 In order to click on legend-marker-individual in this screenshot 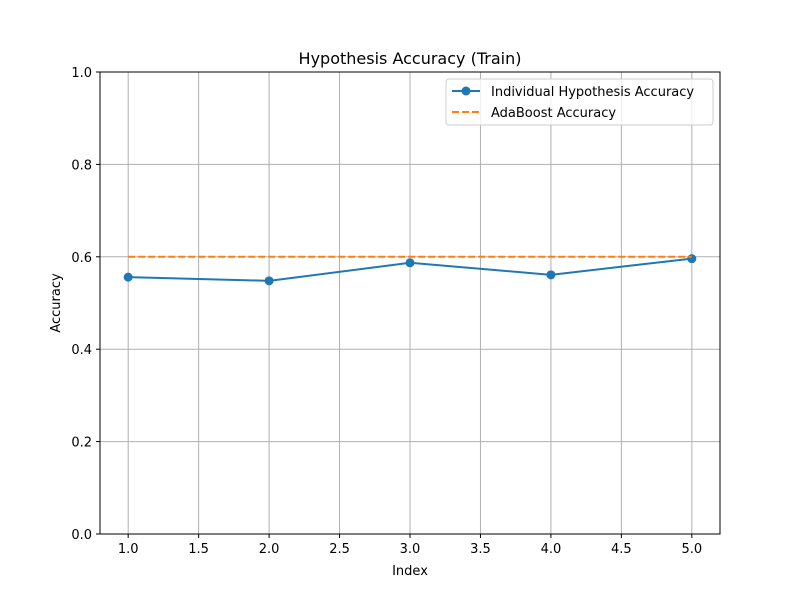, I will do `click(466, 91)`.